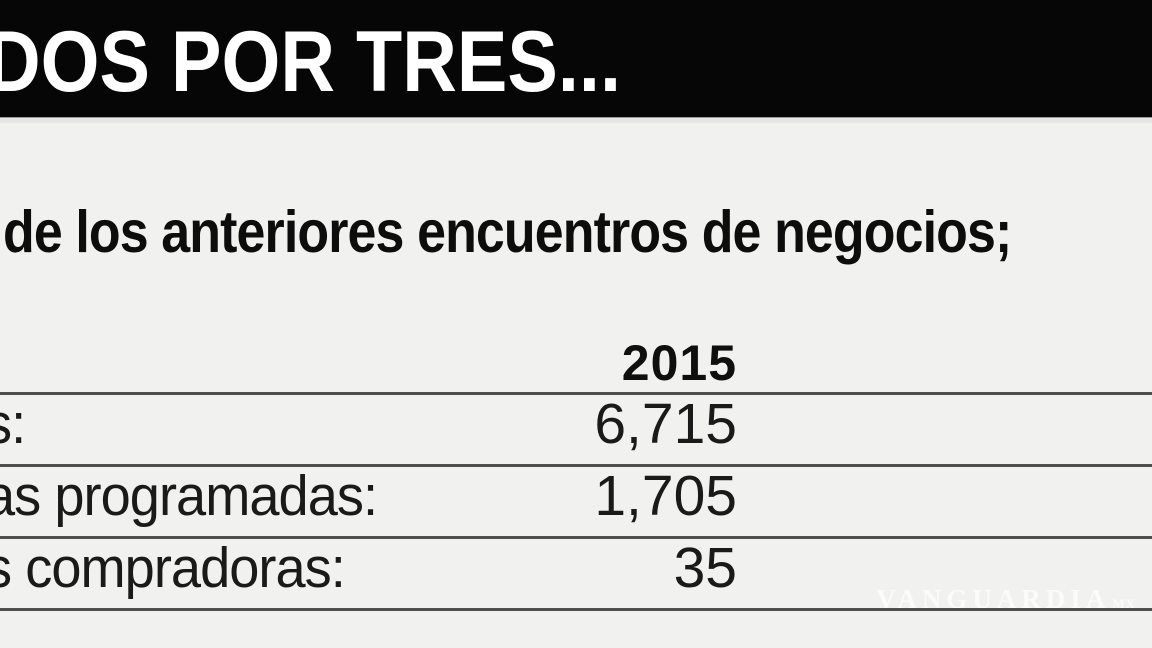 This screenshot has height=648, width=1152. Describe the element at coordinates (576, 501) in the screenshot. I see `table-row: as programadas: 1,705` at that location.